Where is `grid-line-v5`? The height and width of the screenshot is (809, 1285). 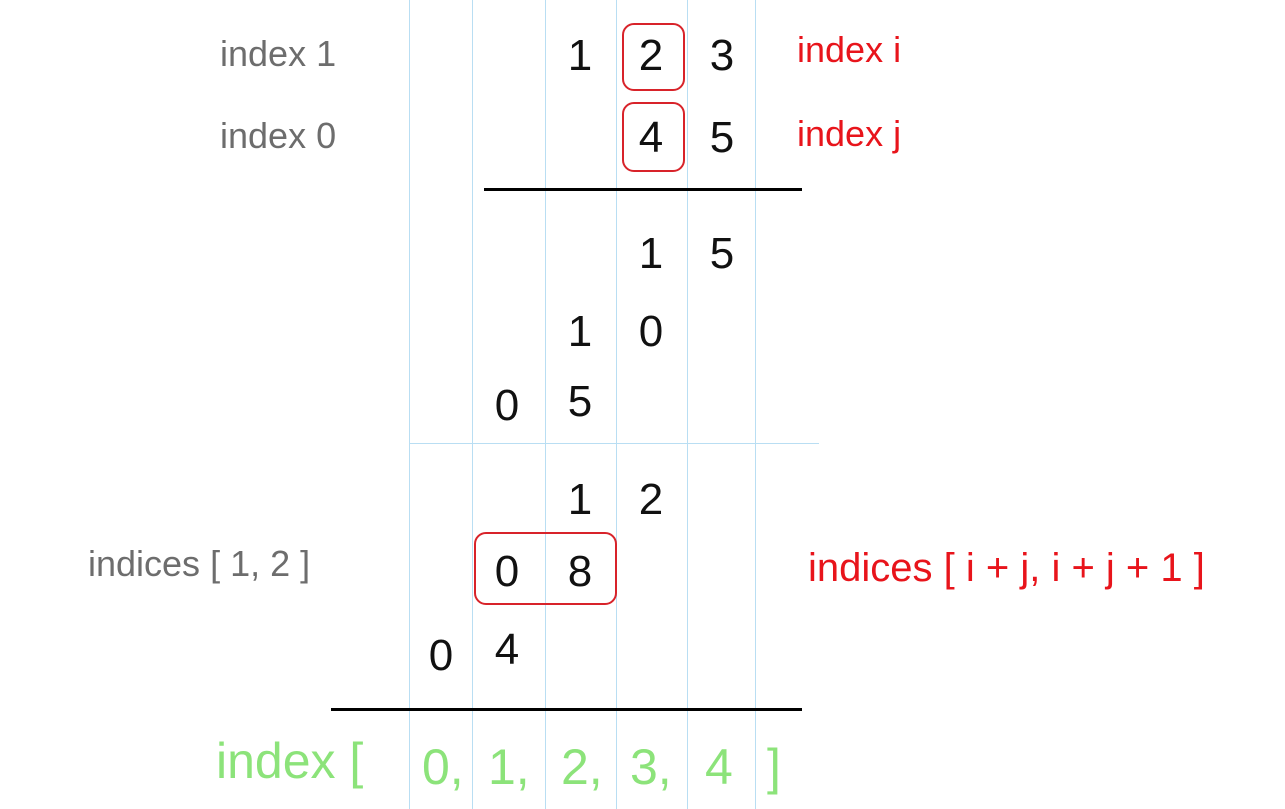 grid-line-v5 is located at coordinates (687, 404).